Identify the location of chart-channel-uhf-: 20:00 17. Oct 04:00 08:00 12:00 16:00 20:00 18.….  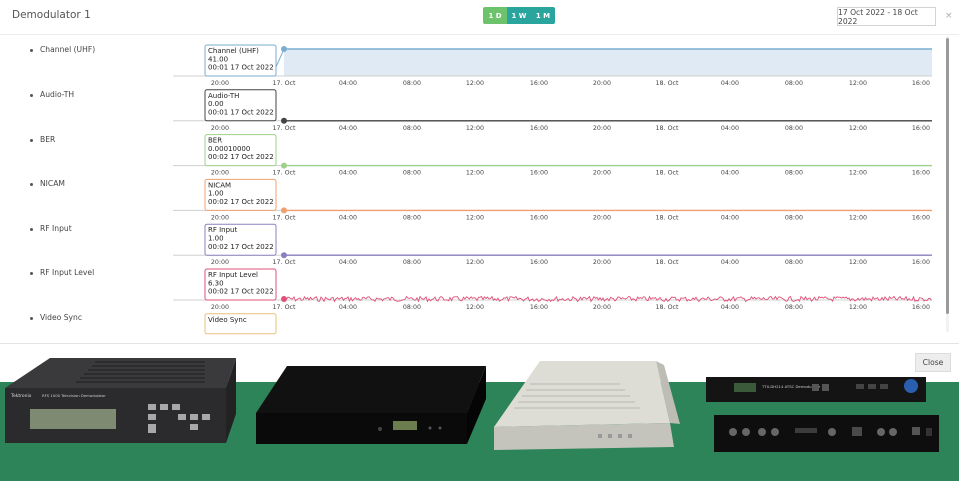
(552, 65).